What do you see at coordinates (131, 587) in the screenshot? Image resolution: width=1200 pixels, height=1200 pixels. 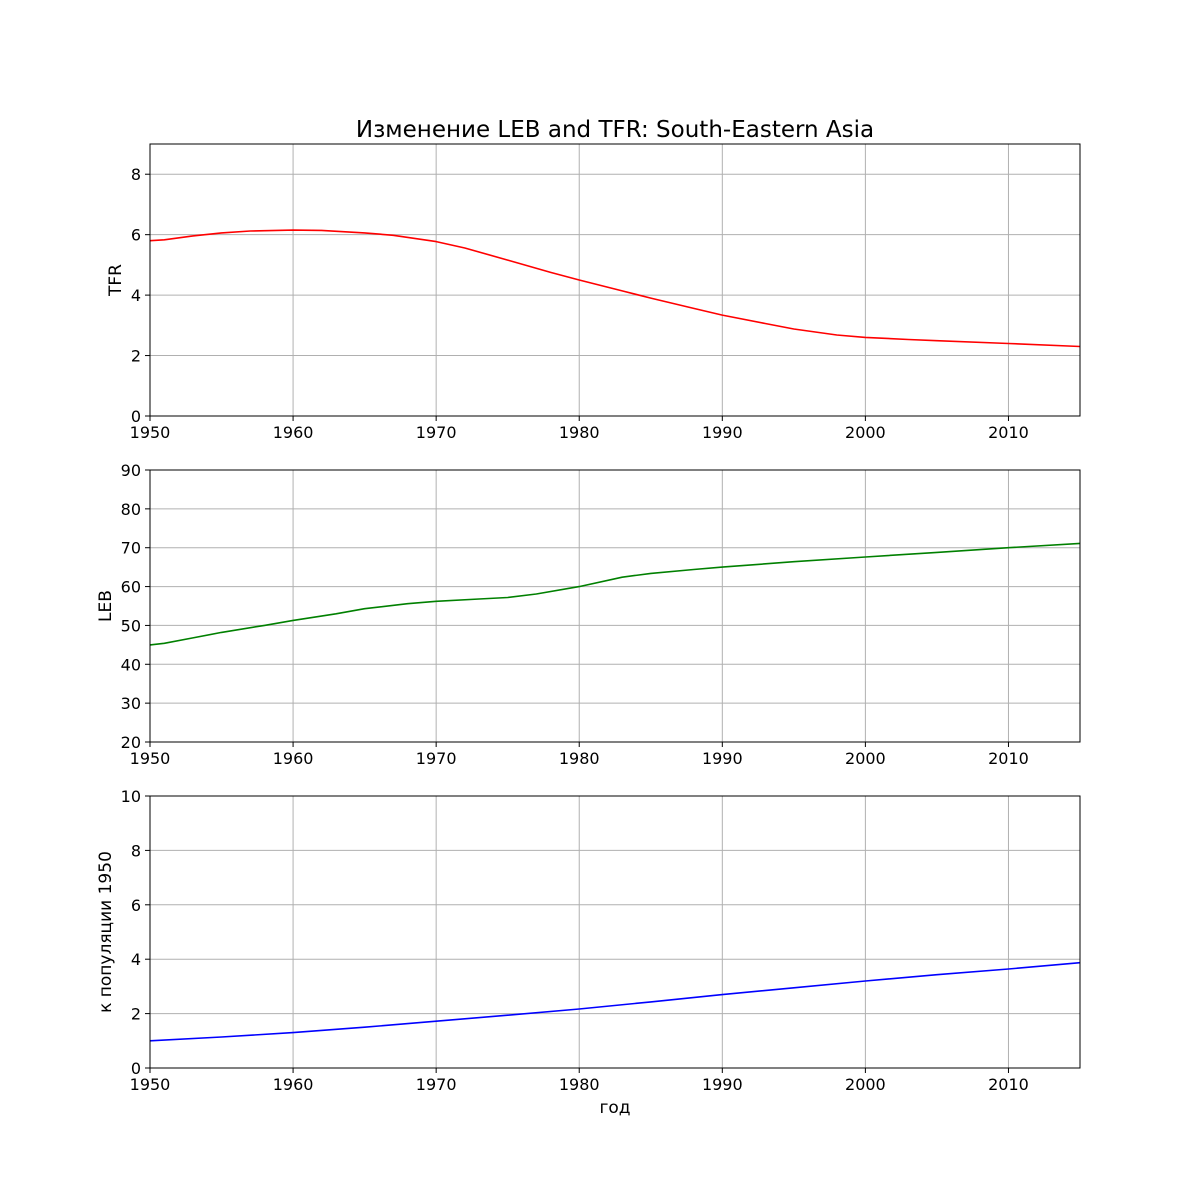 I see `leb-y-tick-label: 60` at bounding box center [131, 587].